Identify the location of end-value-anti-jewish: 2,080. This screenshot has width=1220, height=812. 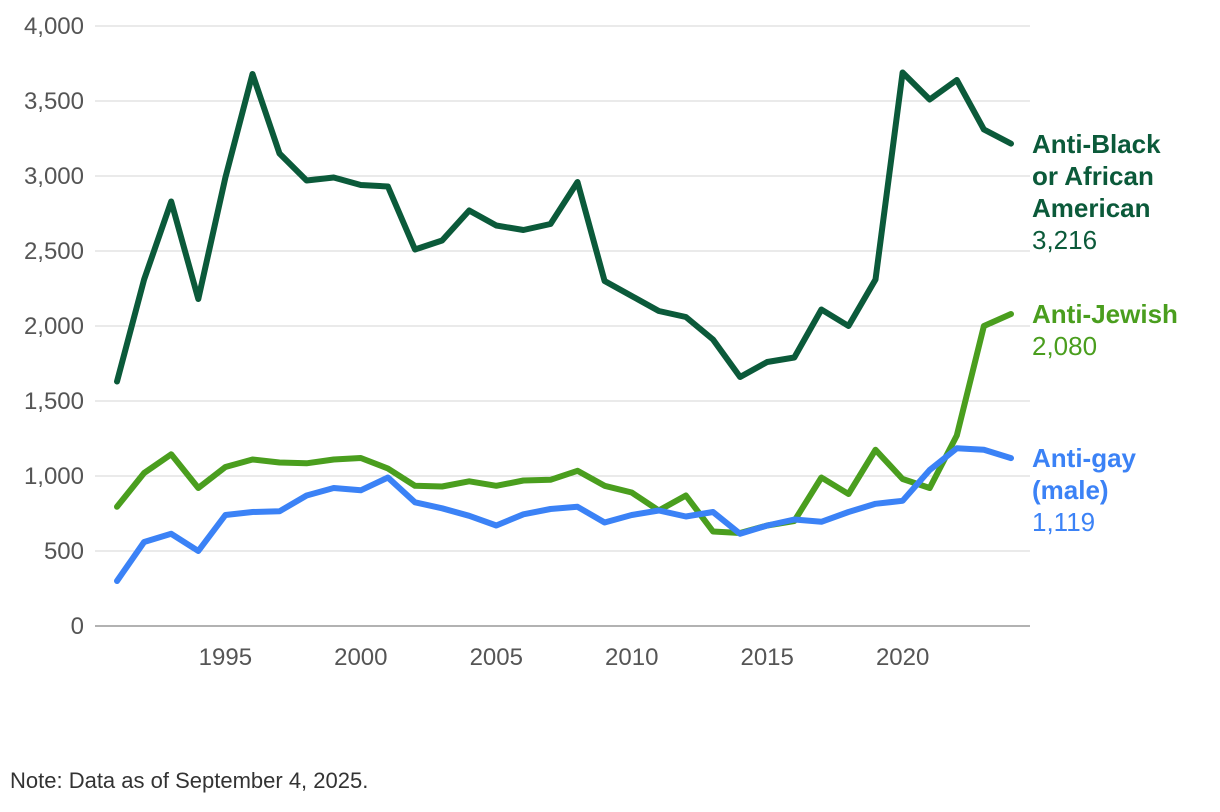
(1064, 346).